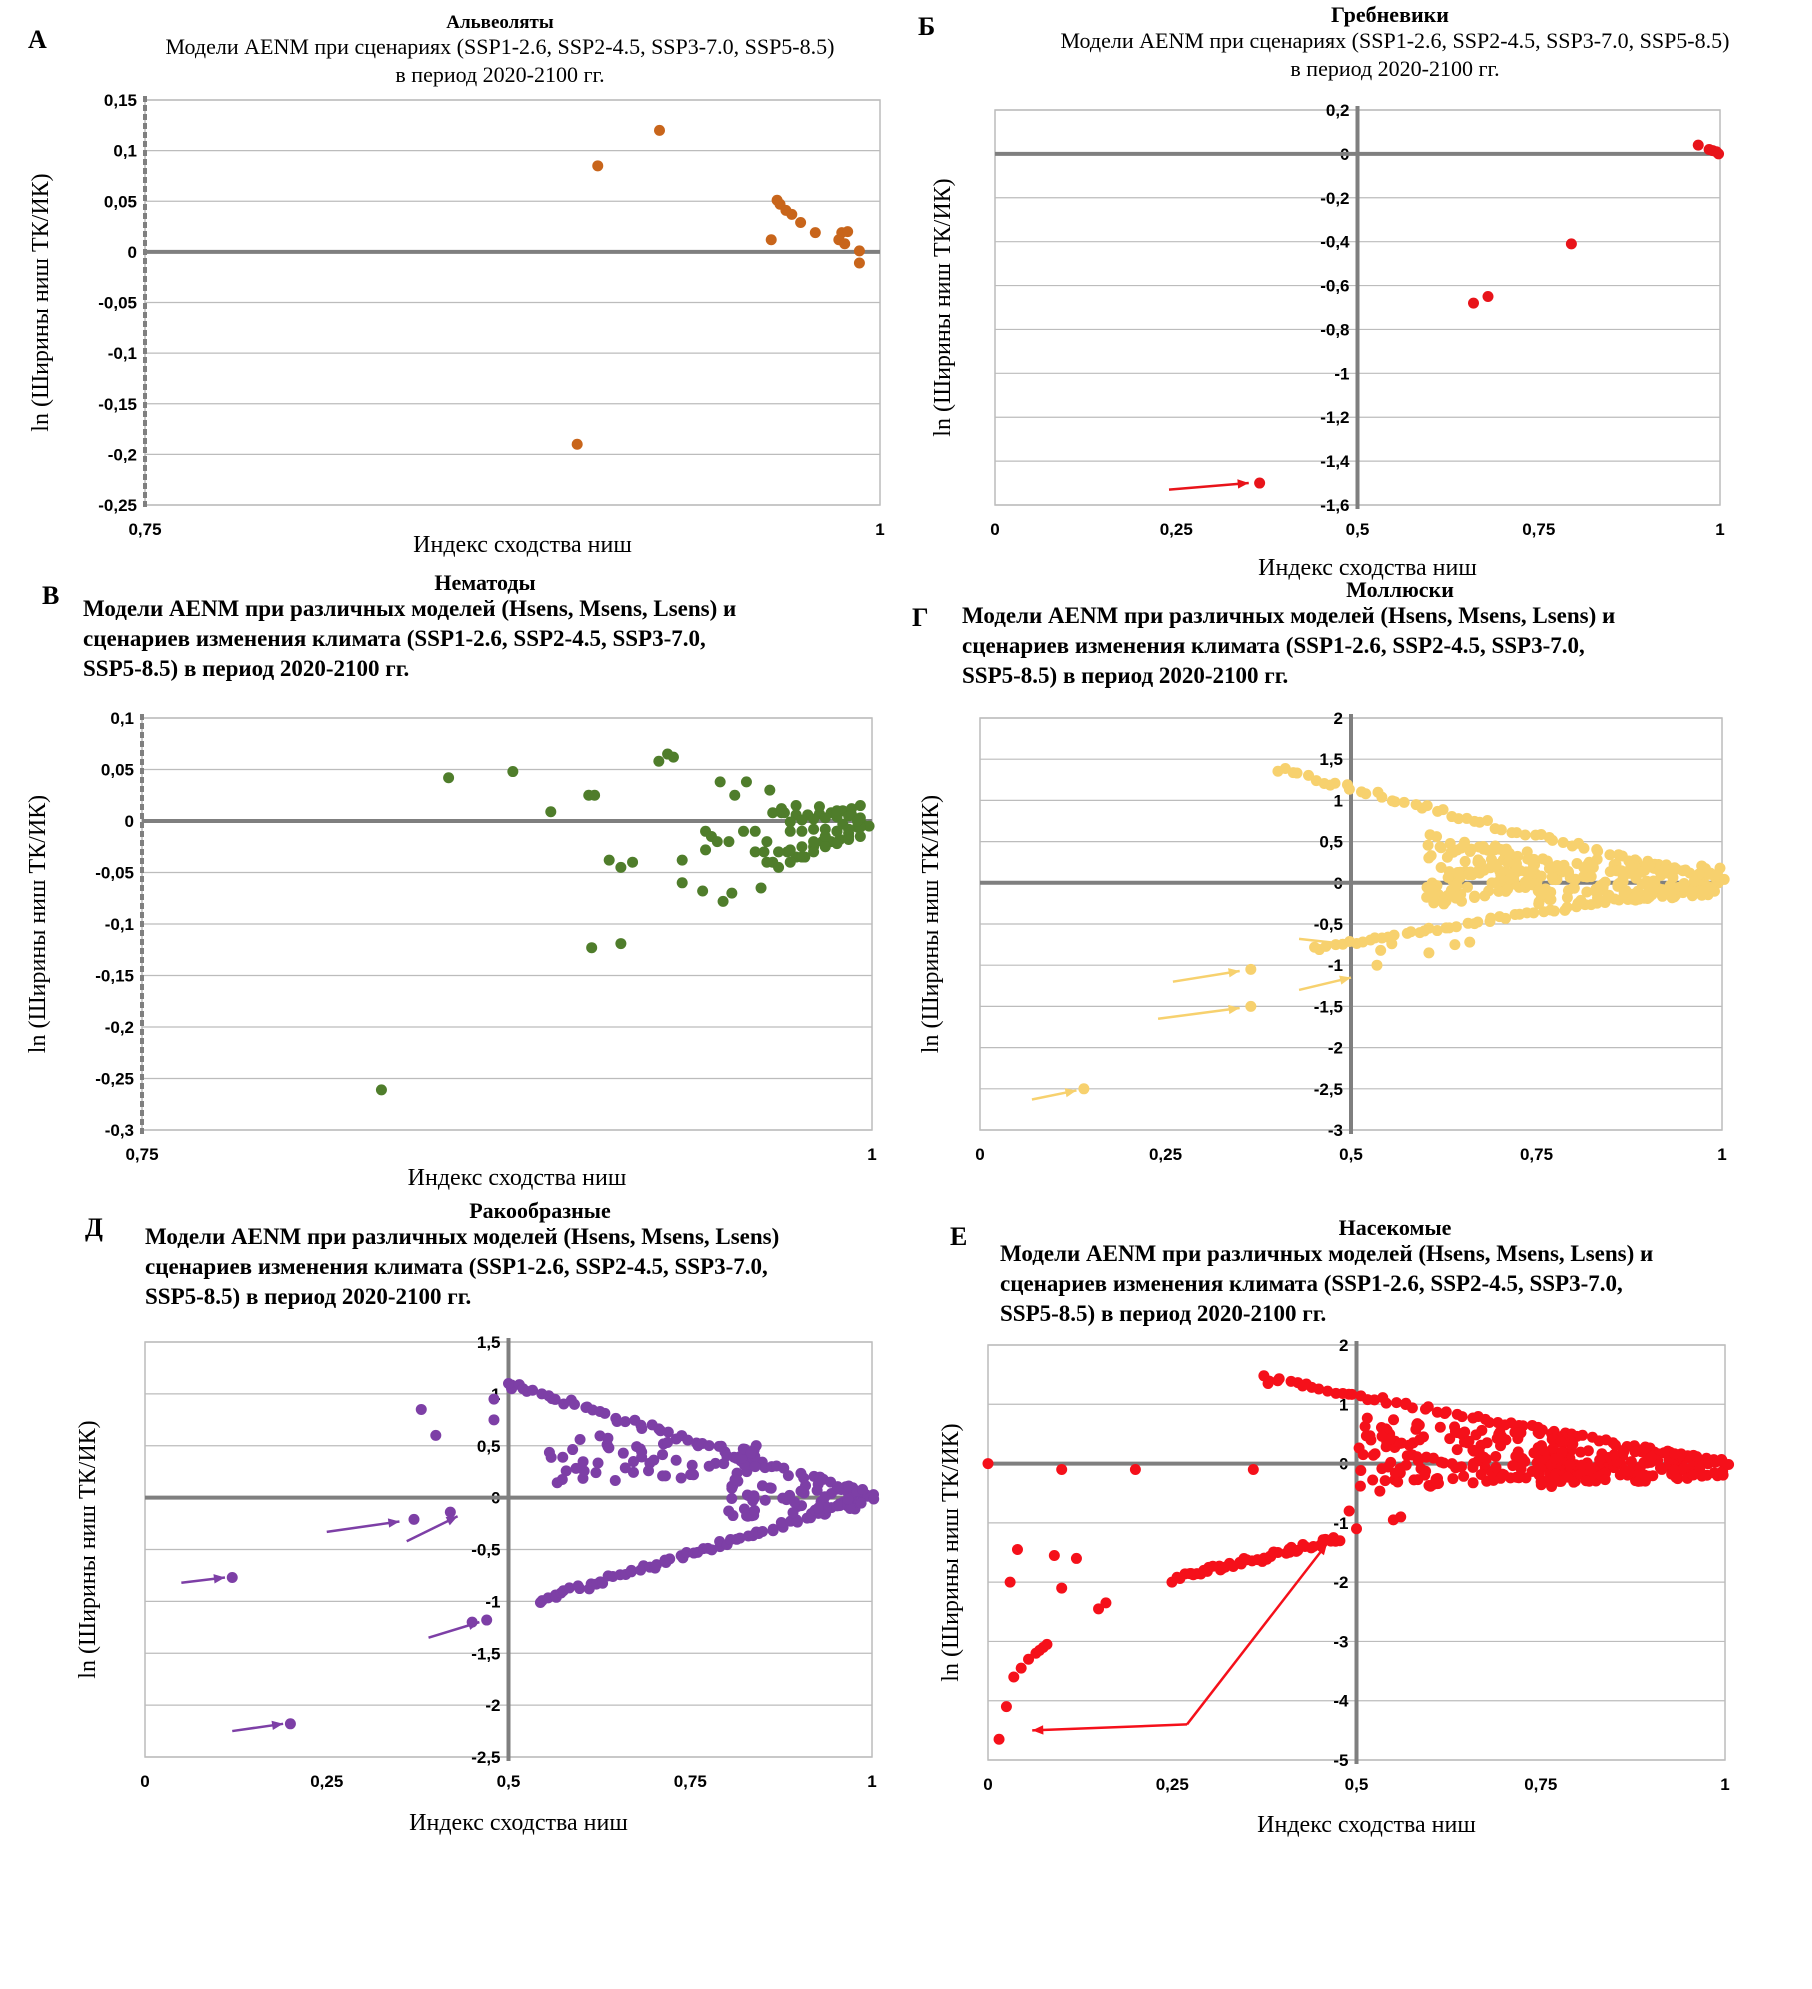 The width and height of the screenshot is (1812, 1989). Describe the element at coordinates (117, 505) in the screenshot. I see `y-tick-label: -0,25` at that location.